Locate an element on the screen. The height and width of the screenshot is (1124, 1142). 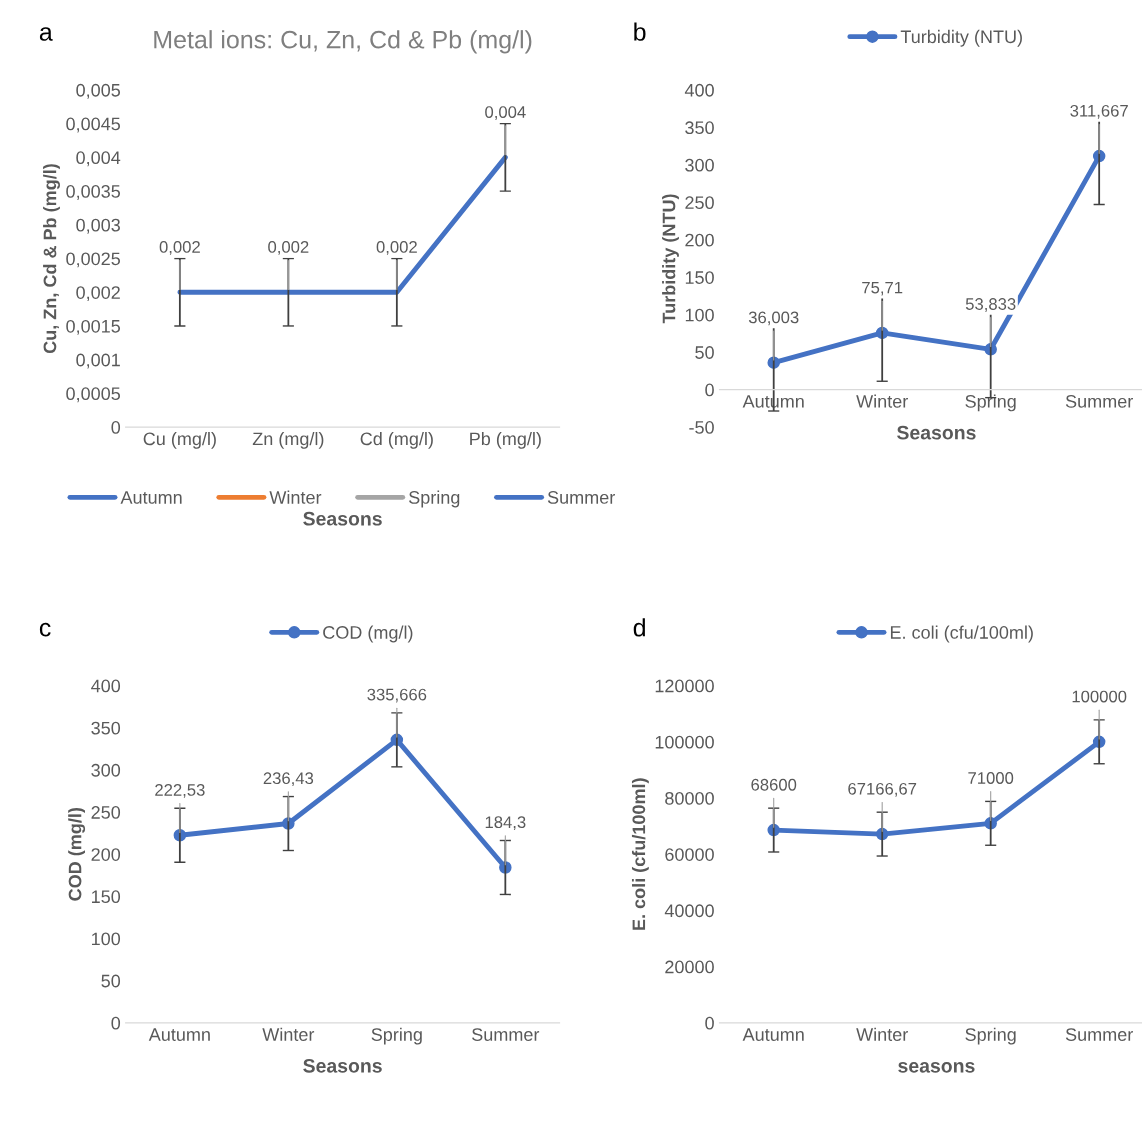
x-tick-label: Pb (mg/l) is located at coordinates (505, 440).